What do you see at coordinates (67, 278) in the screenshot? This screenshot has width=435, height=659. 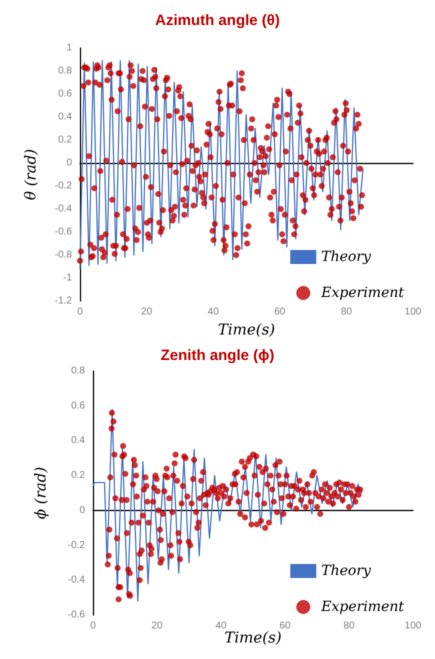 I see `y-tick-label: -1` at bounding box center [67, 278].